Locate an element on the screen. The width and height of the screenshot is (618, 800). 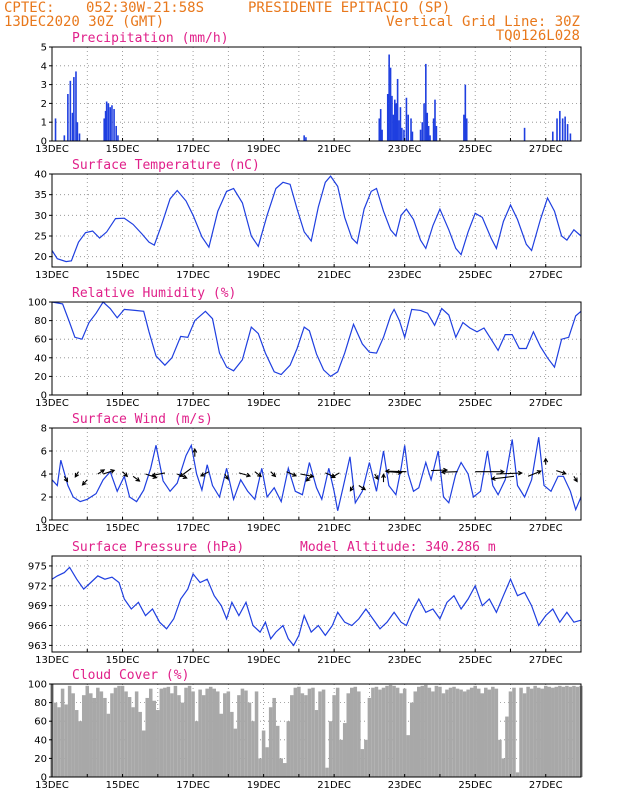
cloud-cover-frame is located at coordinates (316, 730).